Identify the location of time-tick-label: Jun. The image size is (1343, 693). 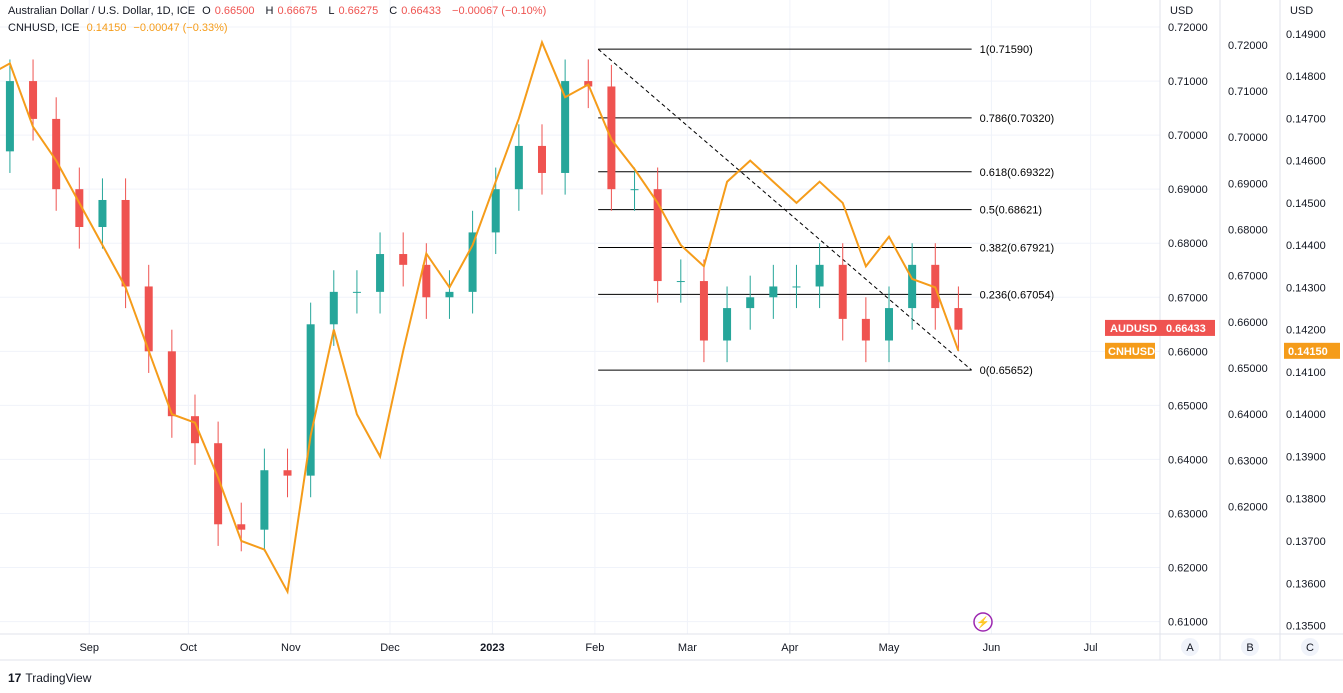
(992, 648).